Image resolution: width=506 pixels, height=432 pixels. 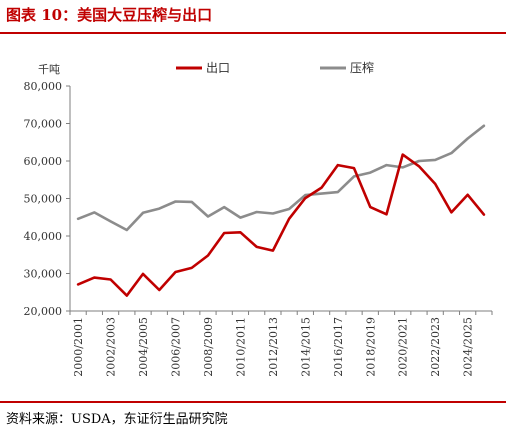 I want to click on y-unit-label: 千吨, so click(x=49, y=69).